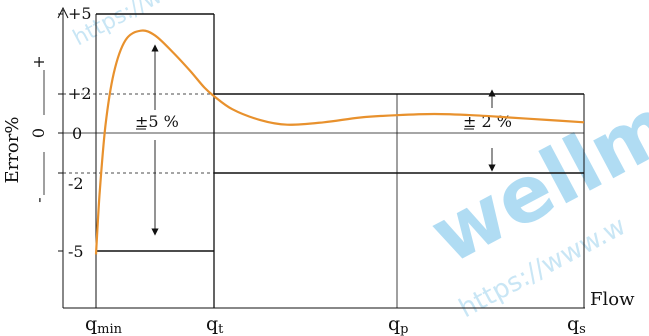 The image size is (649, 336). Describe the element at coordinates (212, 324) in the screenshot. I see `xtick-qt-base: q` at that location.